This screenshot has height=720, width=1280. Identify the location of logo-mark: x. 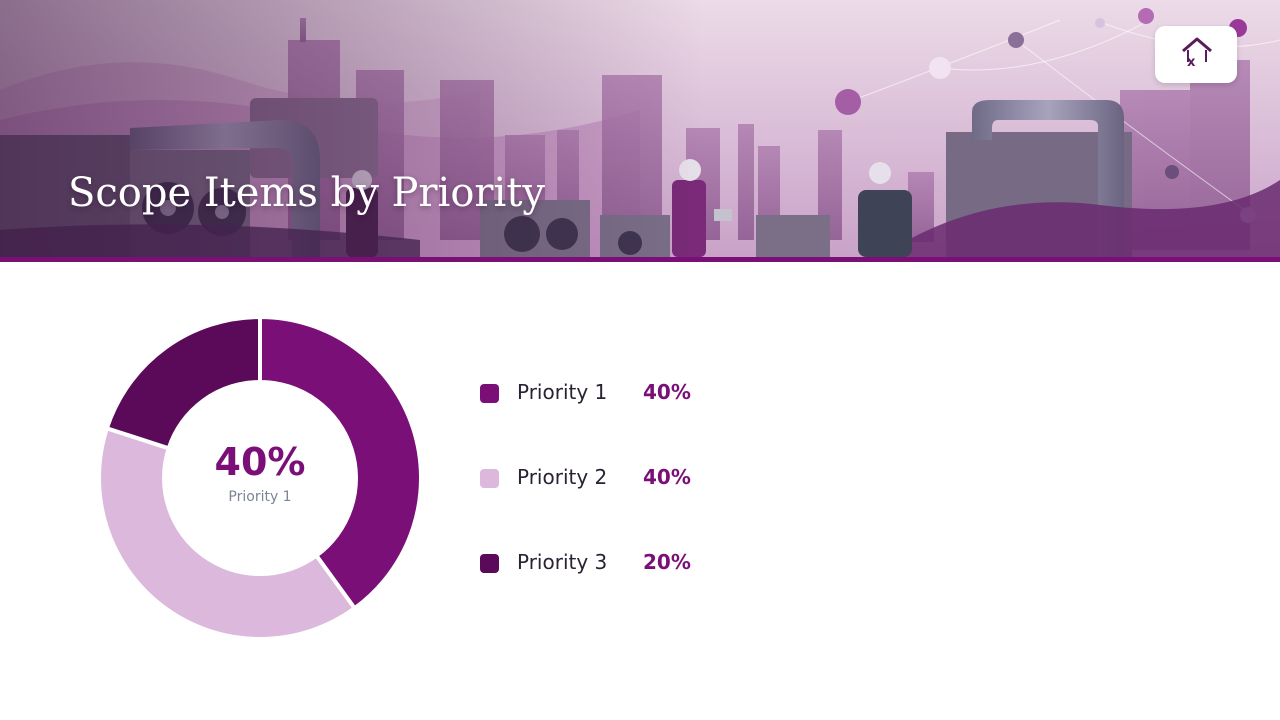
(1191, 62).